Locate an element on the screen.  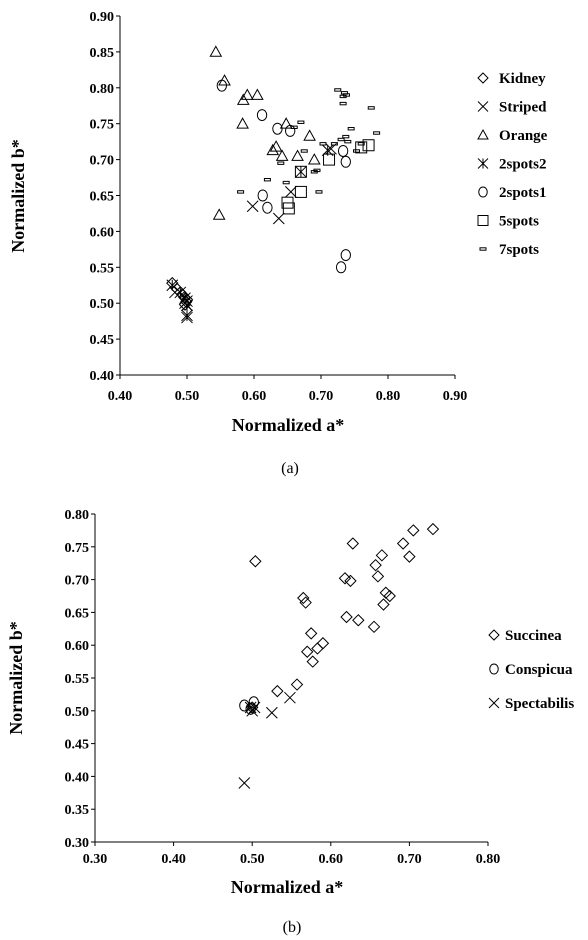
x-ticks-a: 0.40 0.50 0.60 0.70 0.80 0.90 is located at coordinates (288, 389).